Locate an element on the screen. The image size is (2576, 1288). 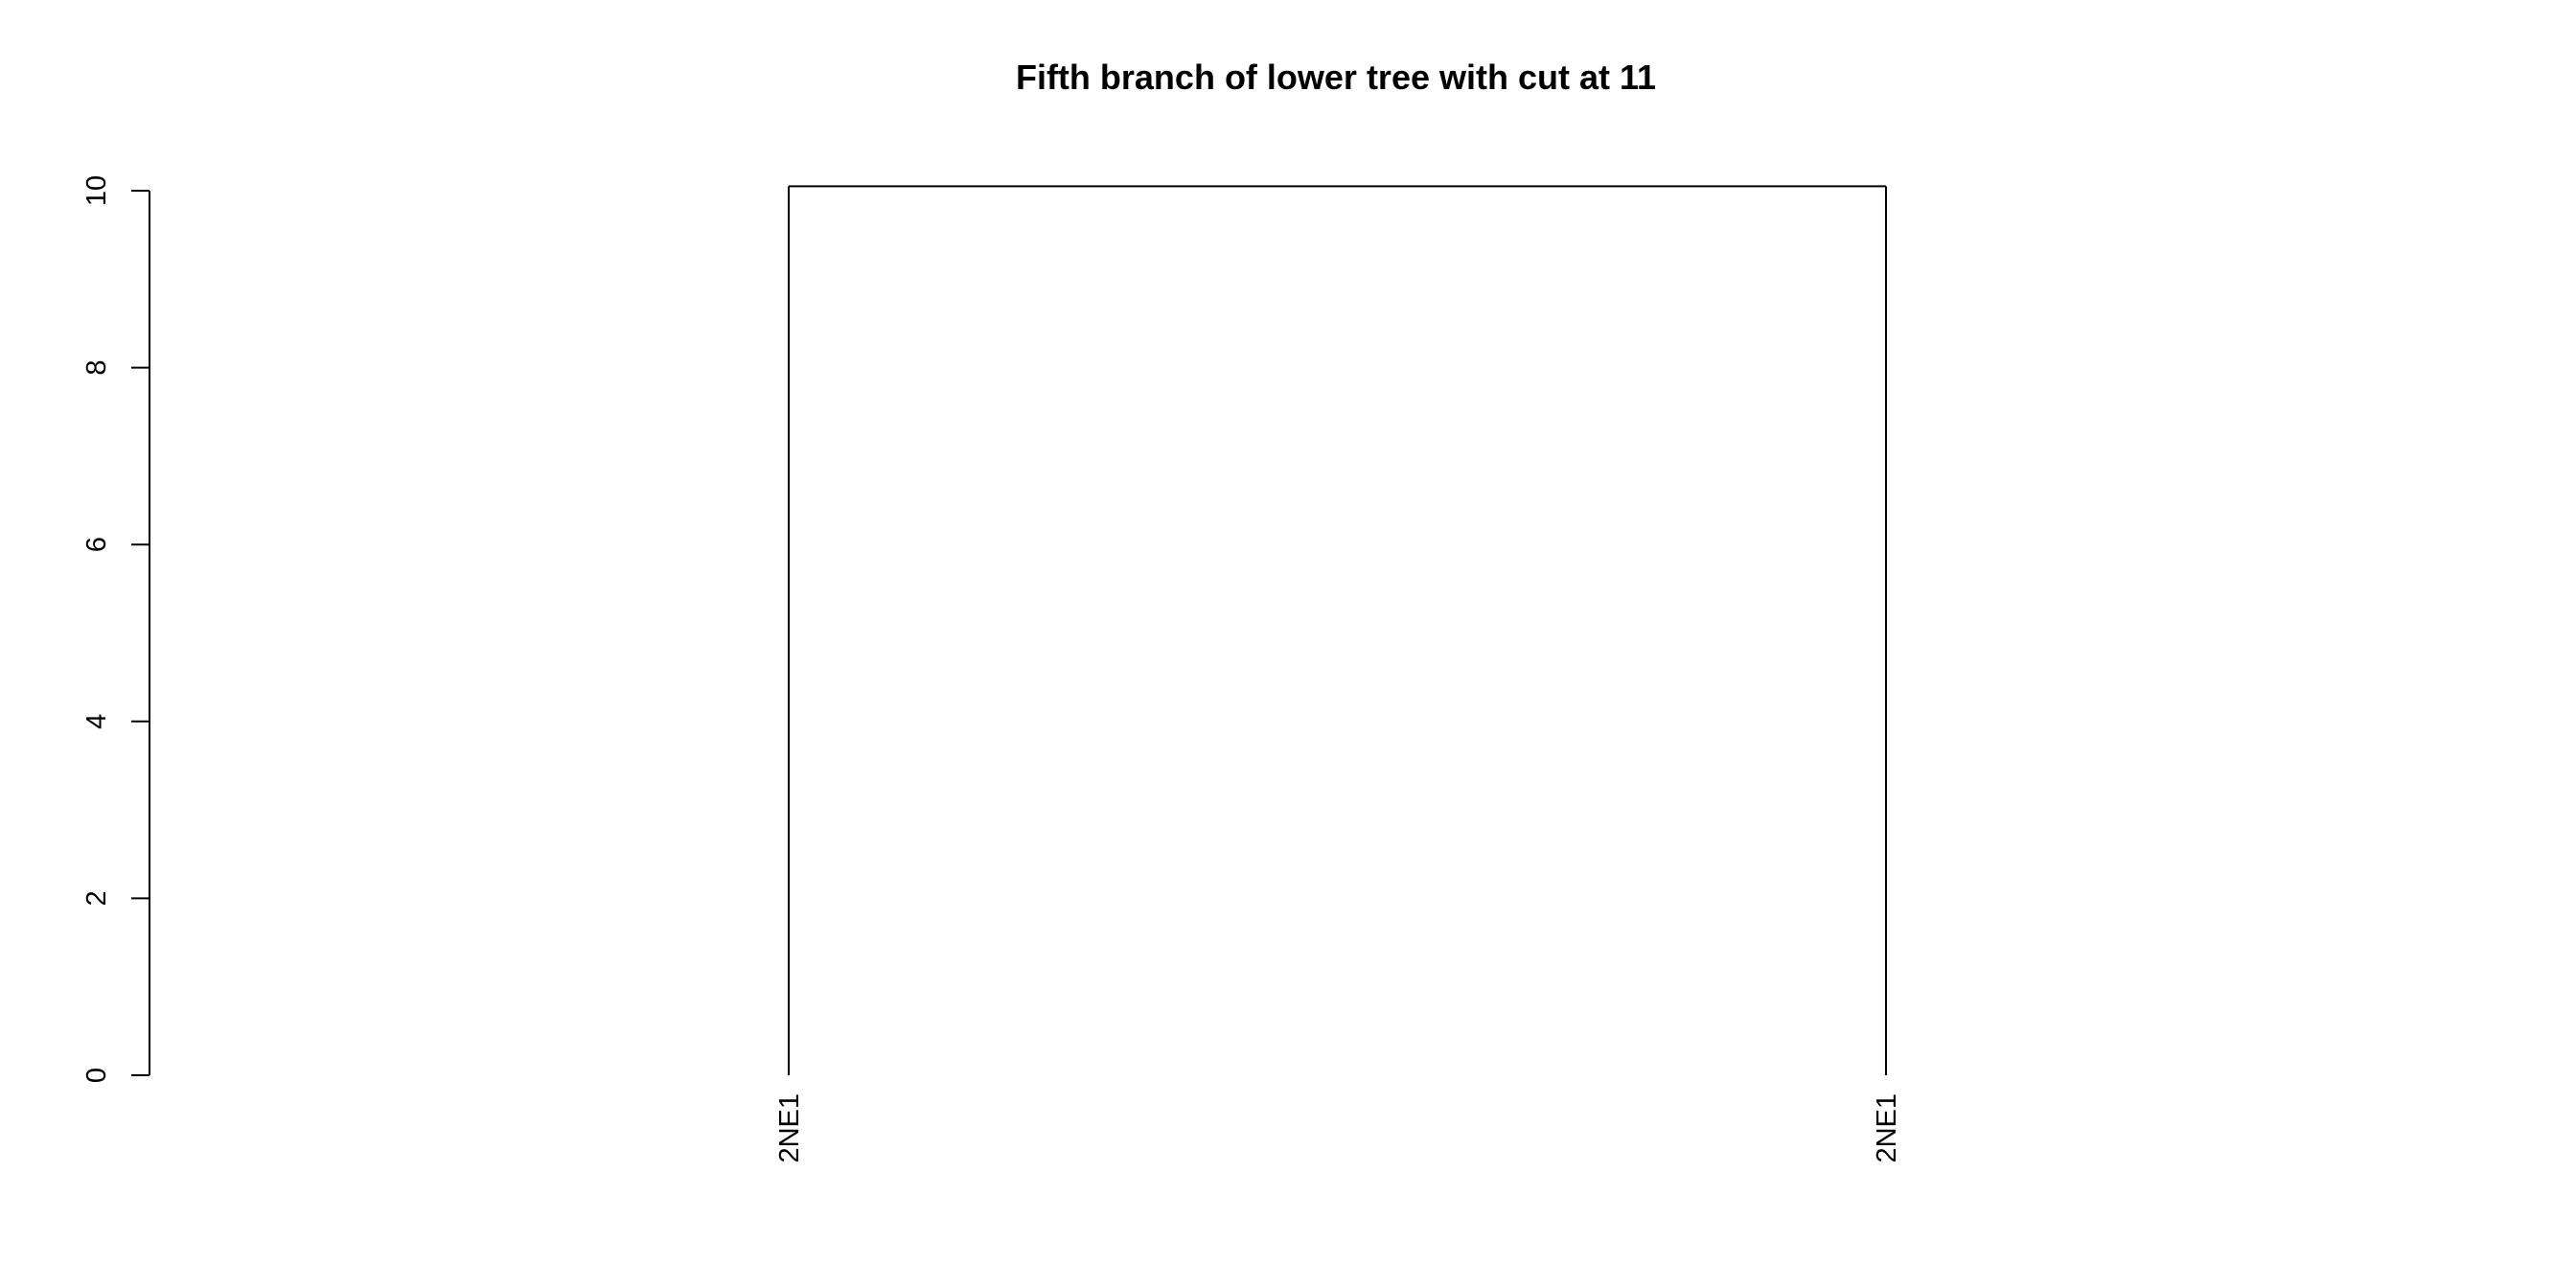
y-tick-label: 8 is located at coordinates (96, 368).